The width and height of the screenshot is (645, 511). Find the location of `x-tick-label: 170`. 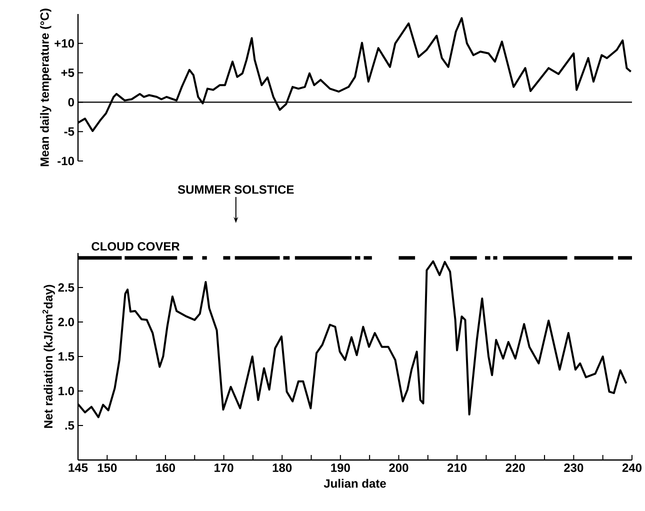

x-tick-label: 170 is located at coordinates (224, 468).